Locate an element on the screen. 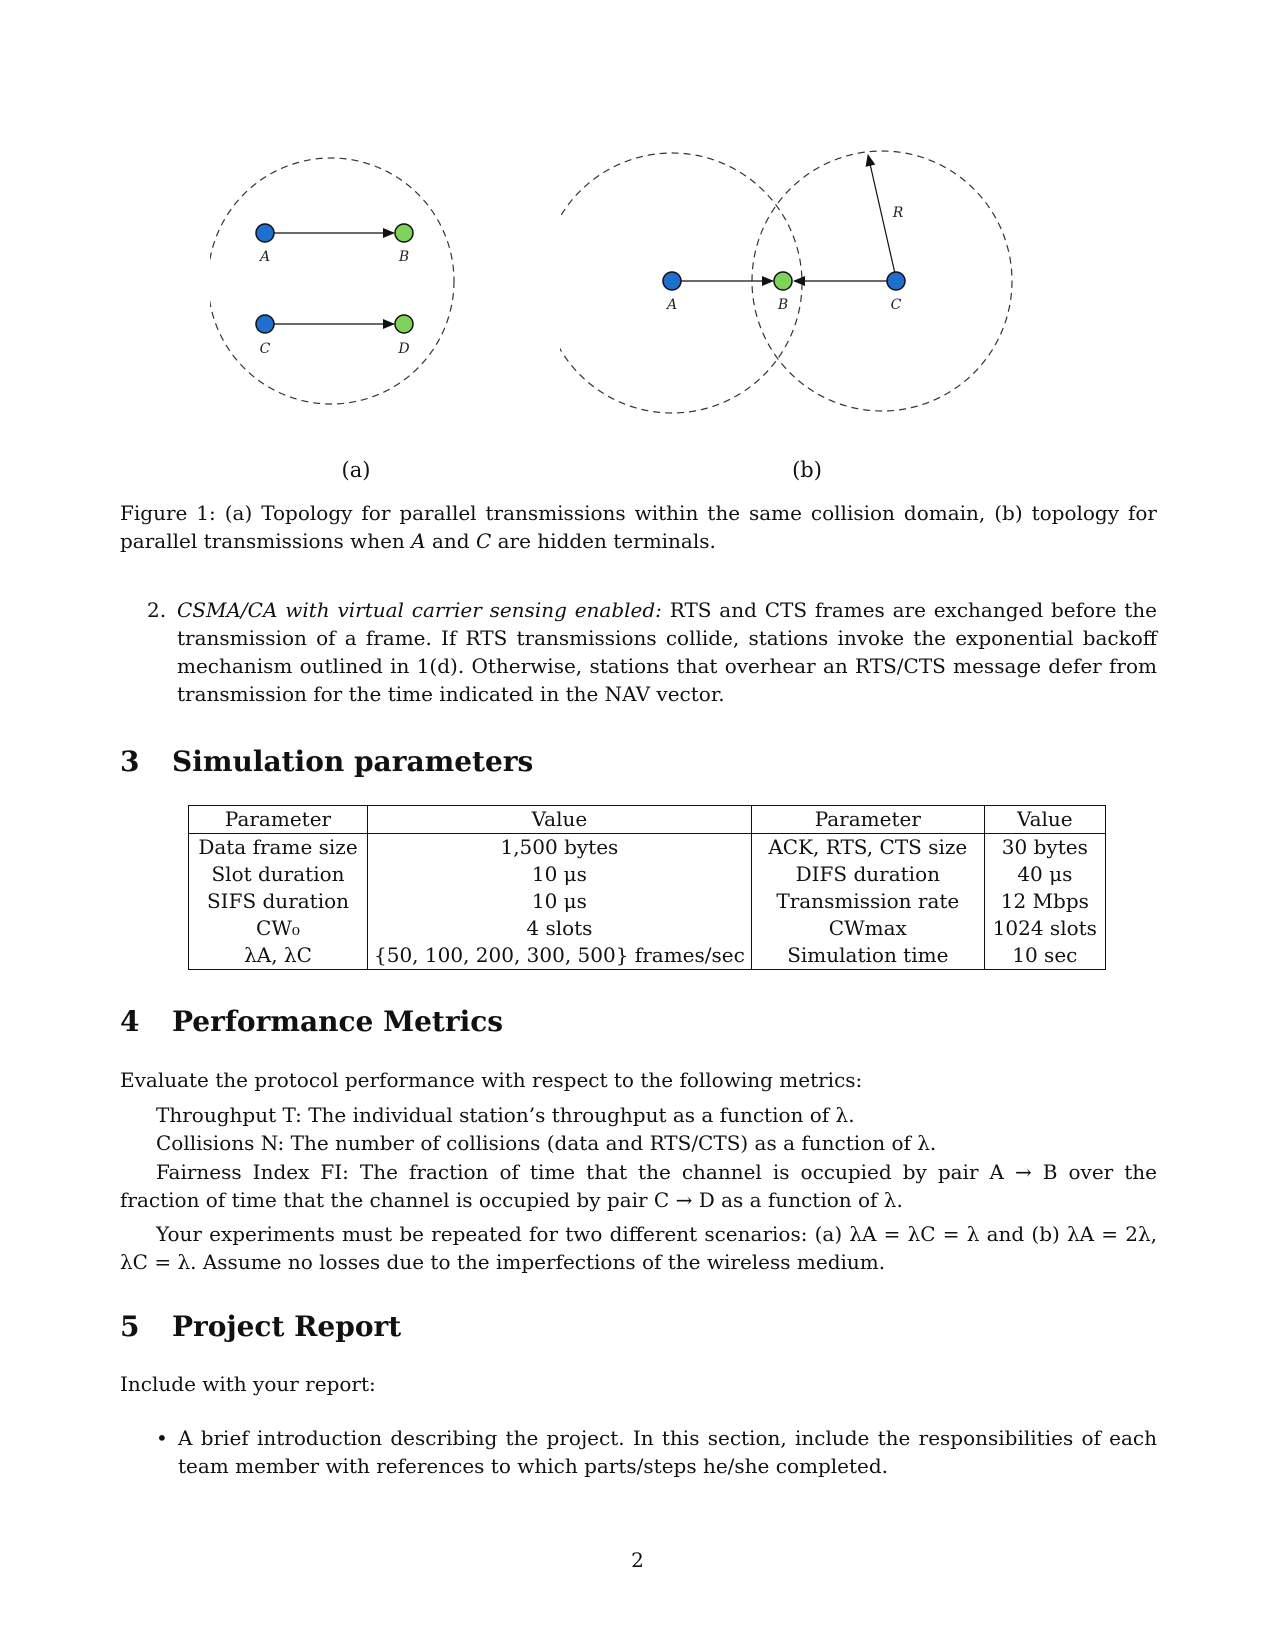 The image size is (1275, 1651). subcaption-a: (a) is located at coordinates (356, 470).